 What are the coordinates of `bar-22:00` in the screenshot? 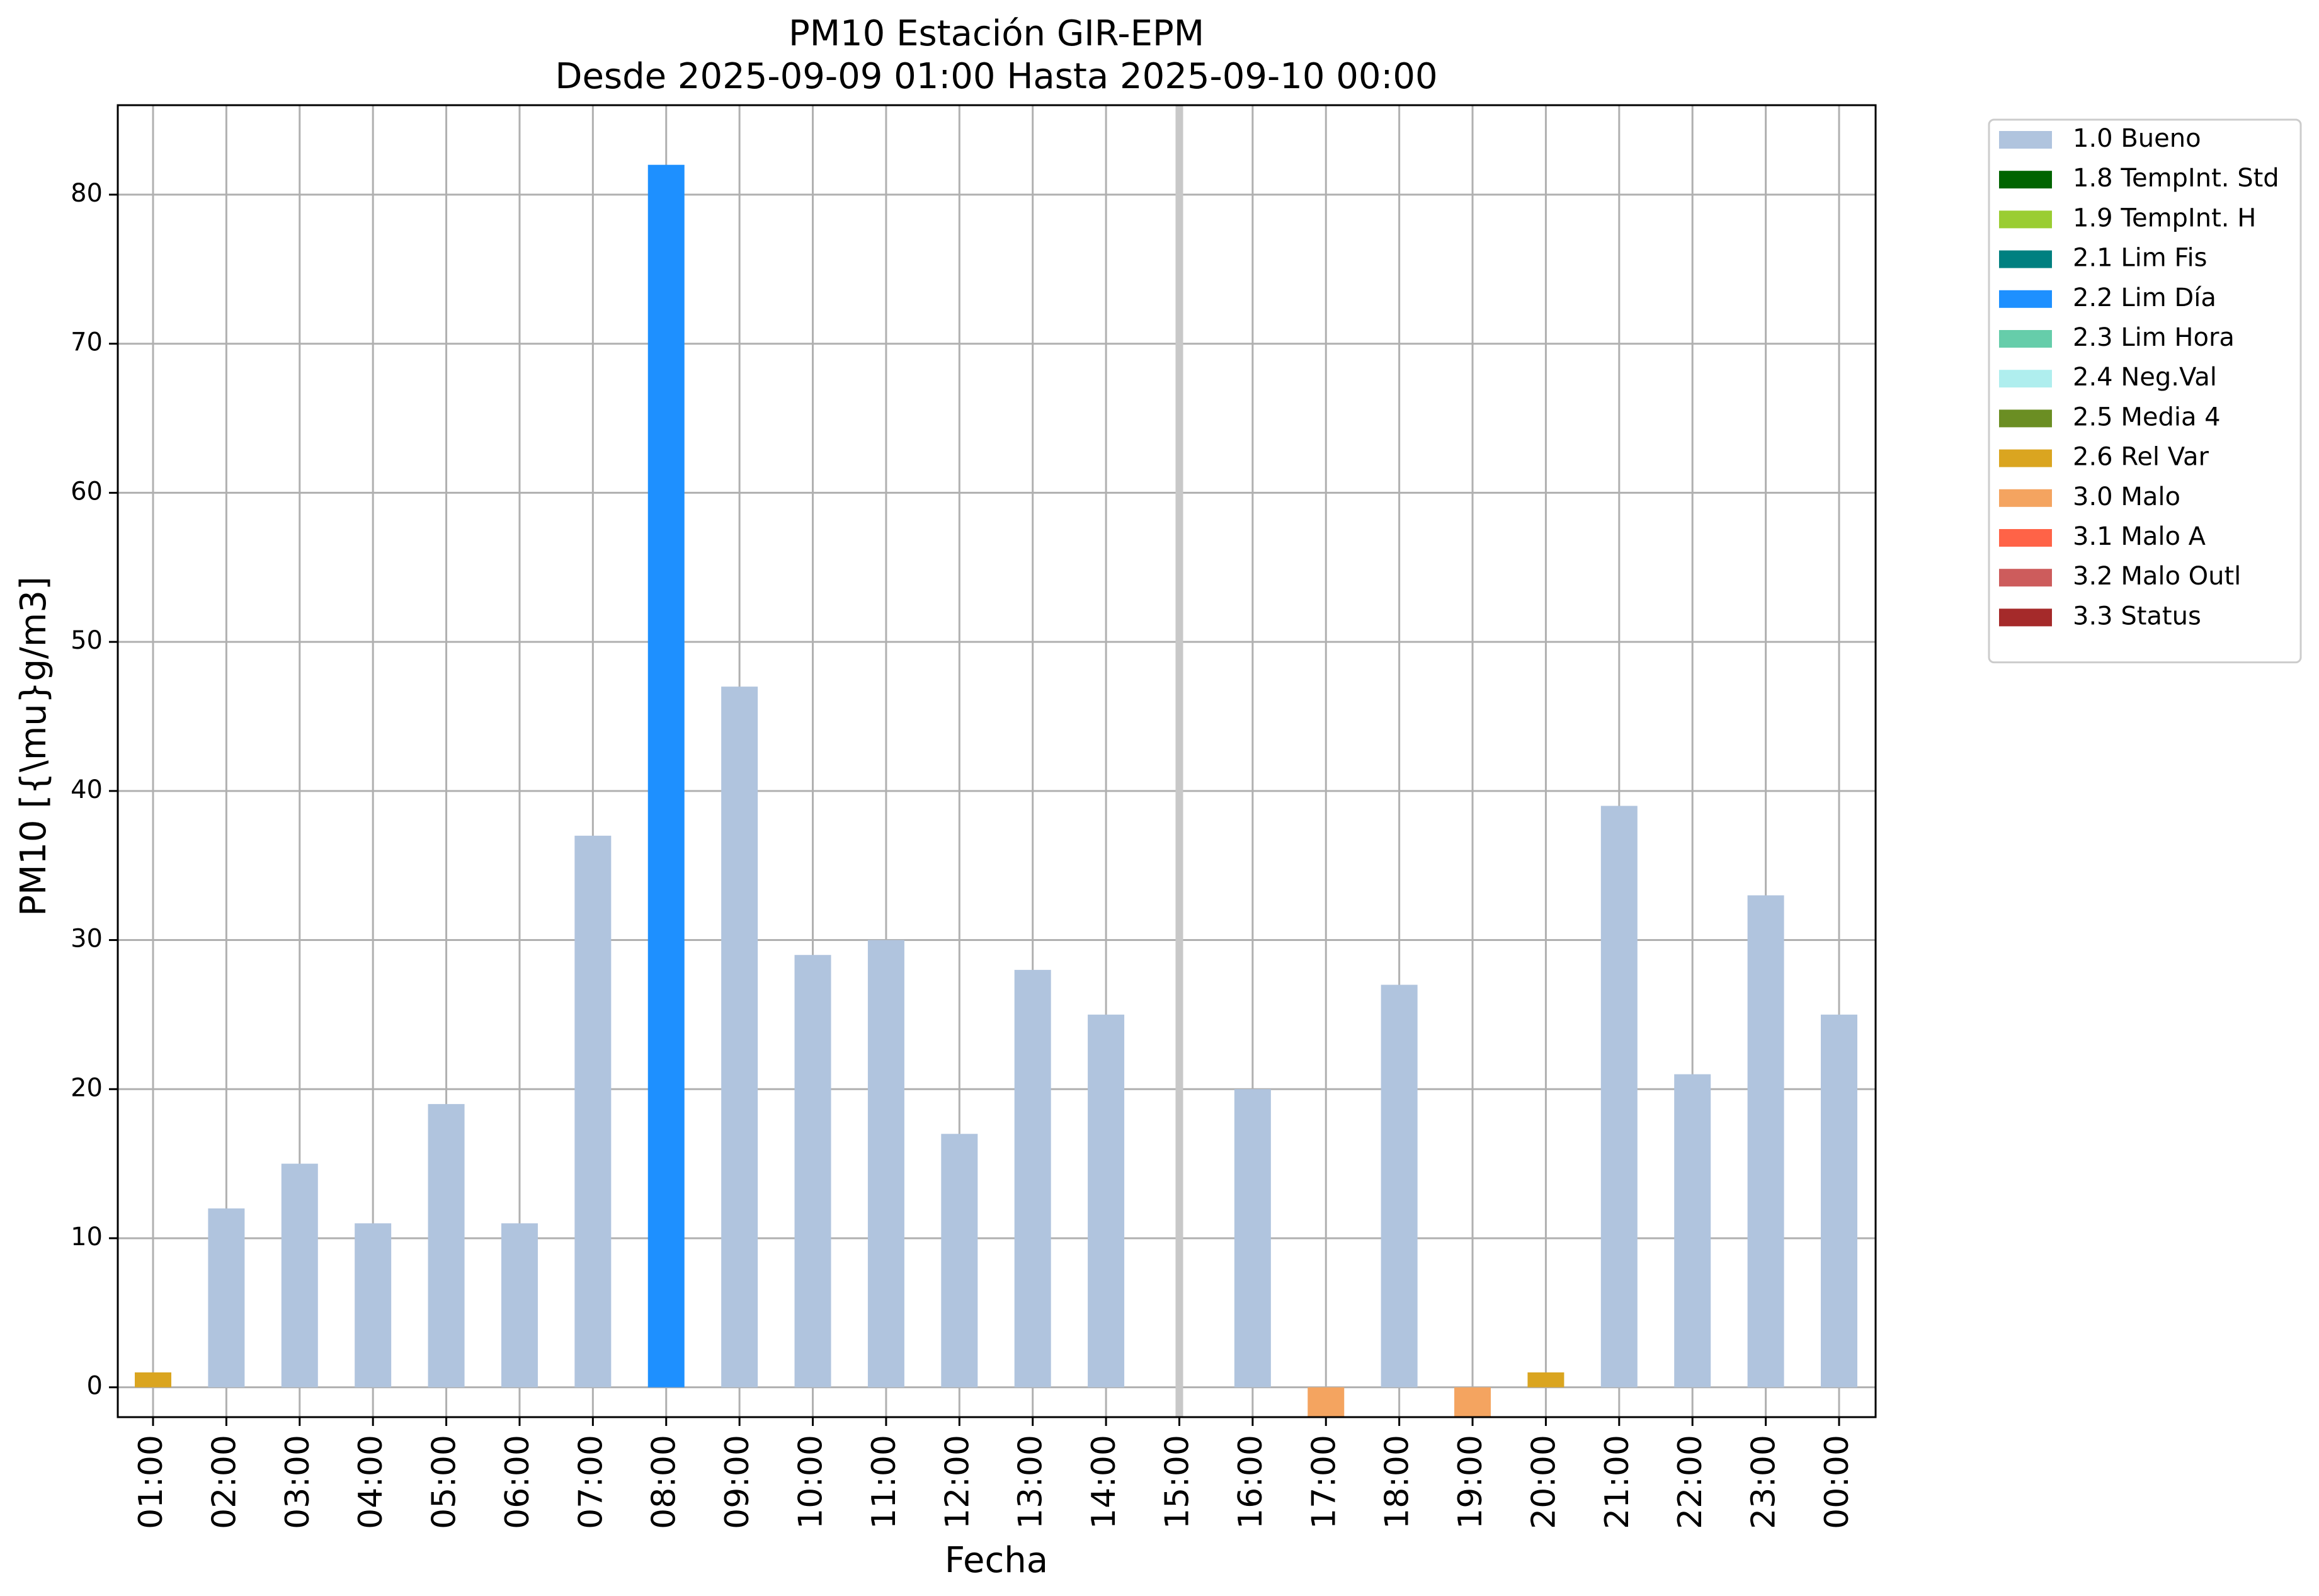 It's located at (1692, 1231).